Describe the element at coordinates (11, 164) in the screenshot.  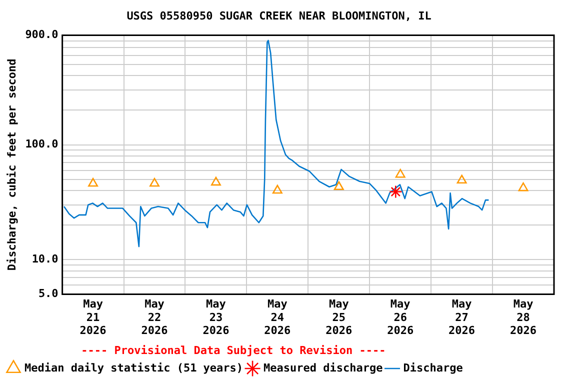
I see `y-axis-title: Discharge, cubic feet per second` at that location.